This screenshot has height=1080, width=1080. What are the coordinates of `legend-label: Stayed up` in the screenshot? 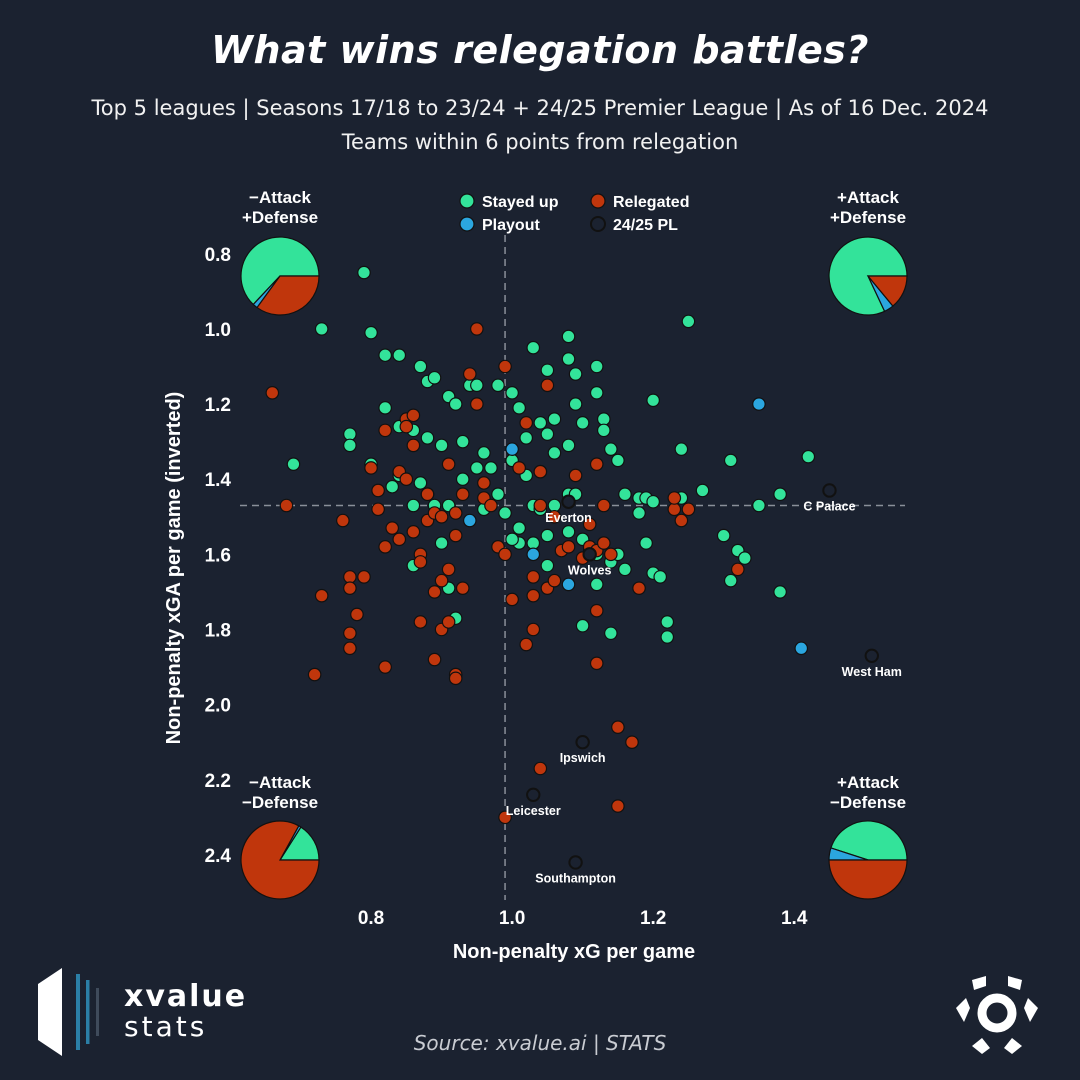 It's located at (520, 202).